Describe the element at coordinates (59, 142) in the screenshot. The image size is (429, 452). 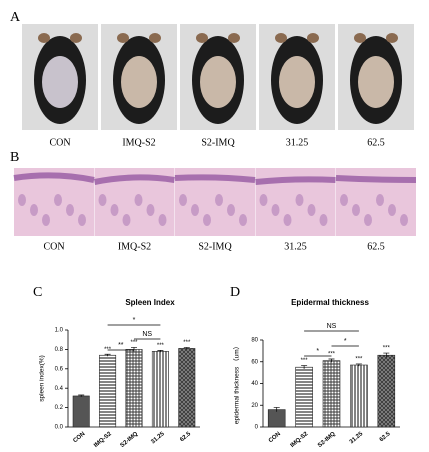
I see `group-label: CON` at that location.